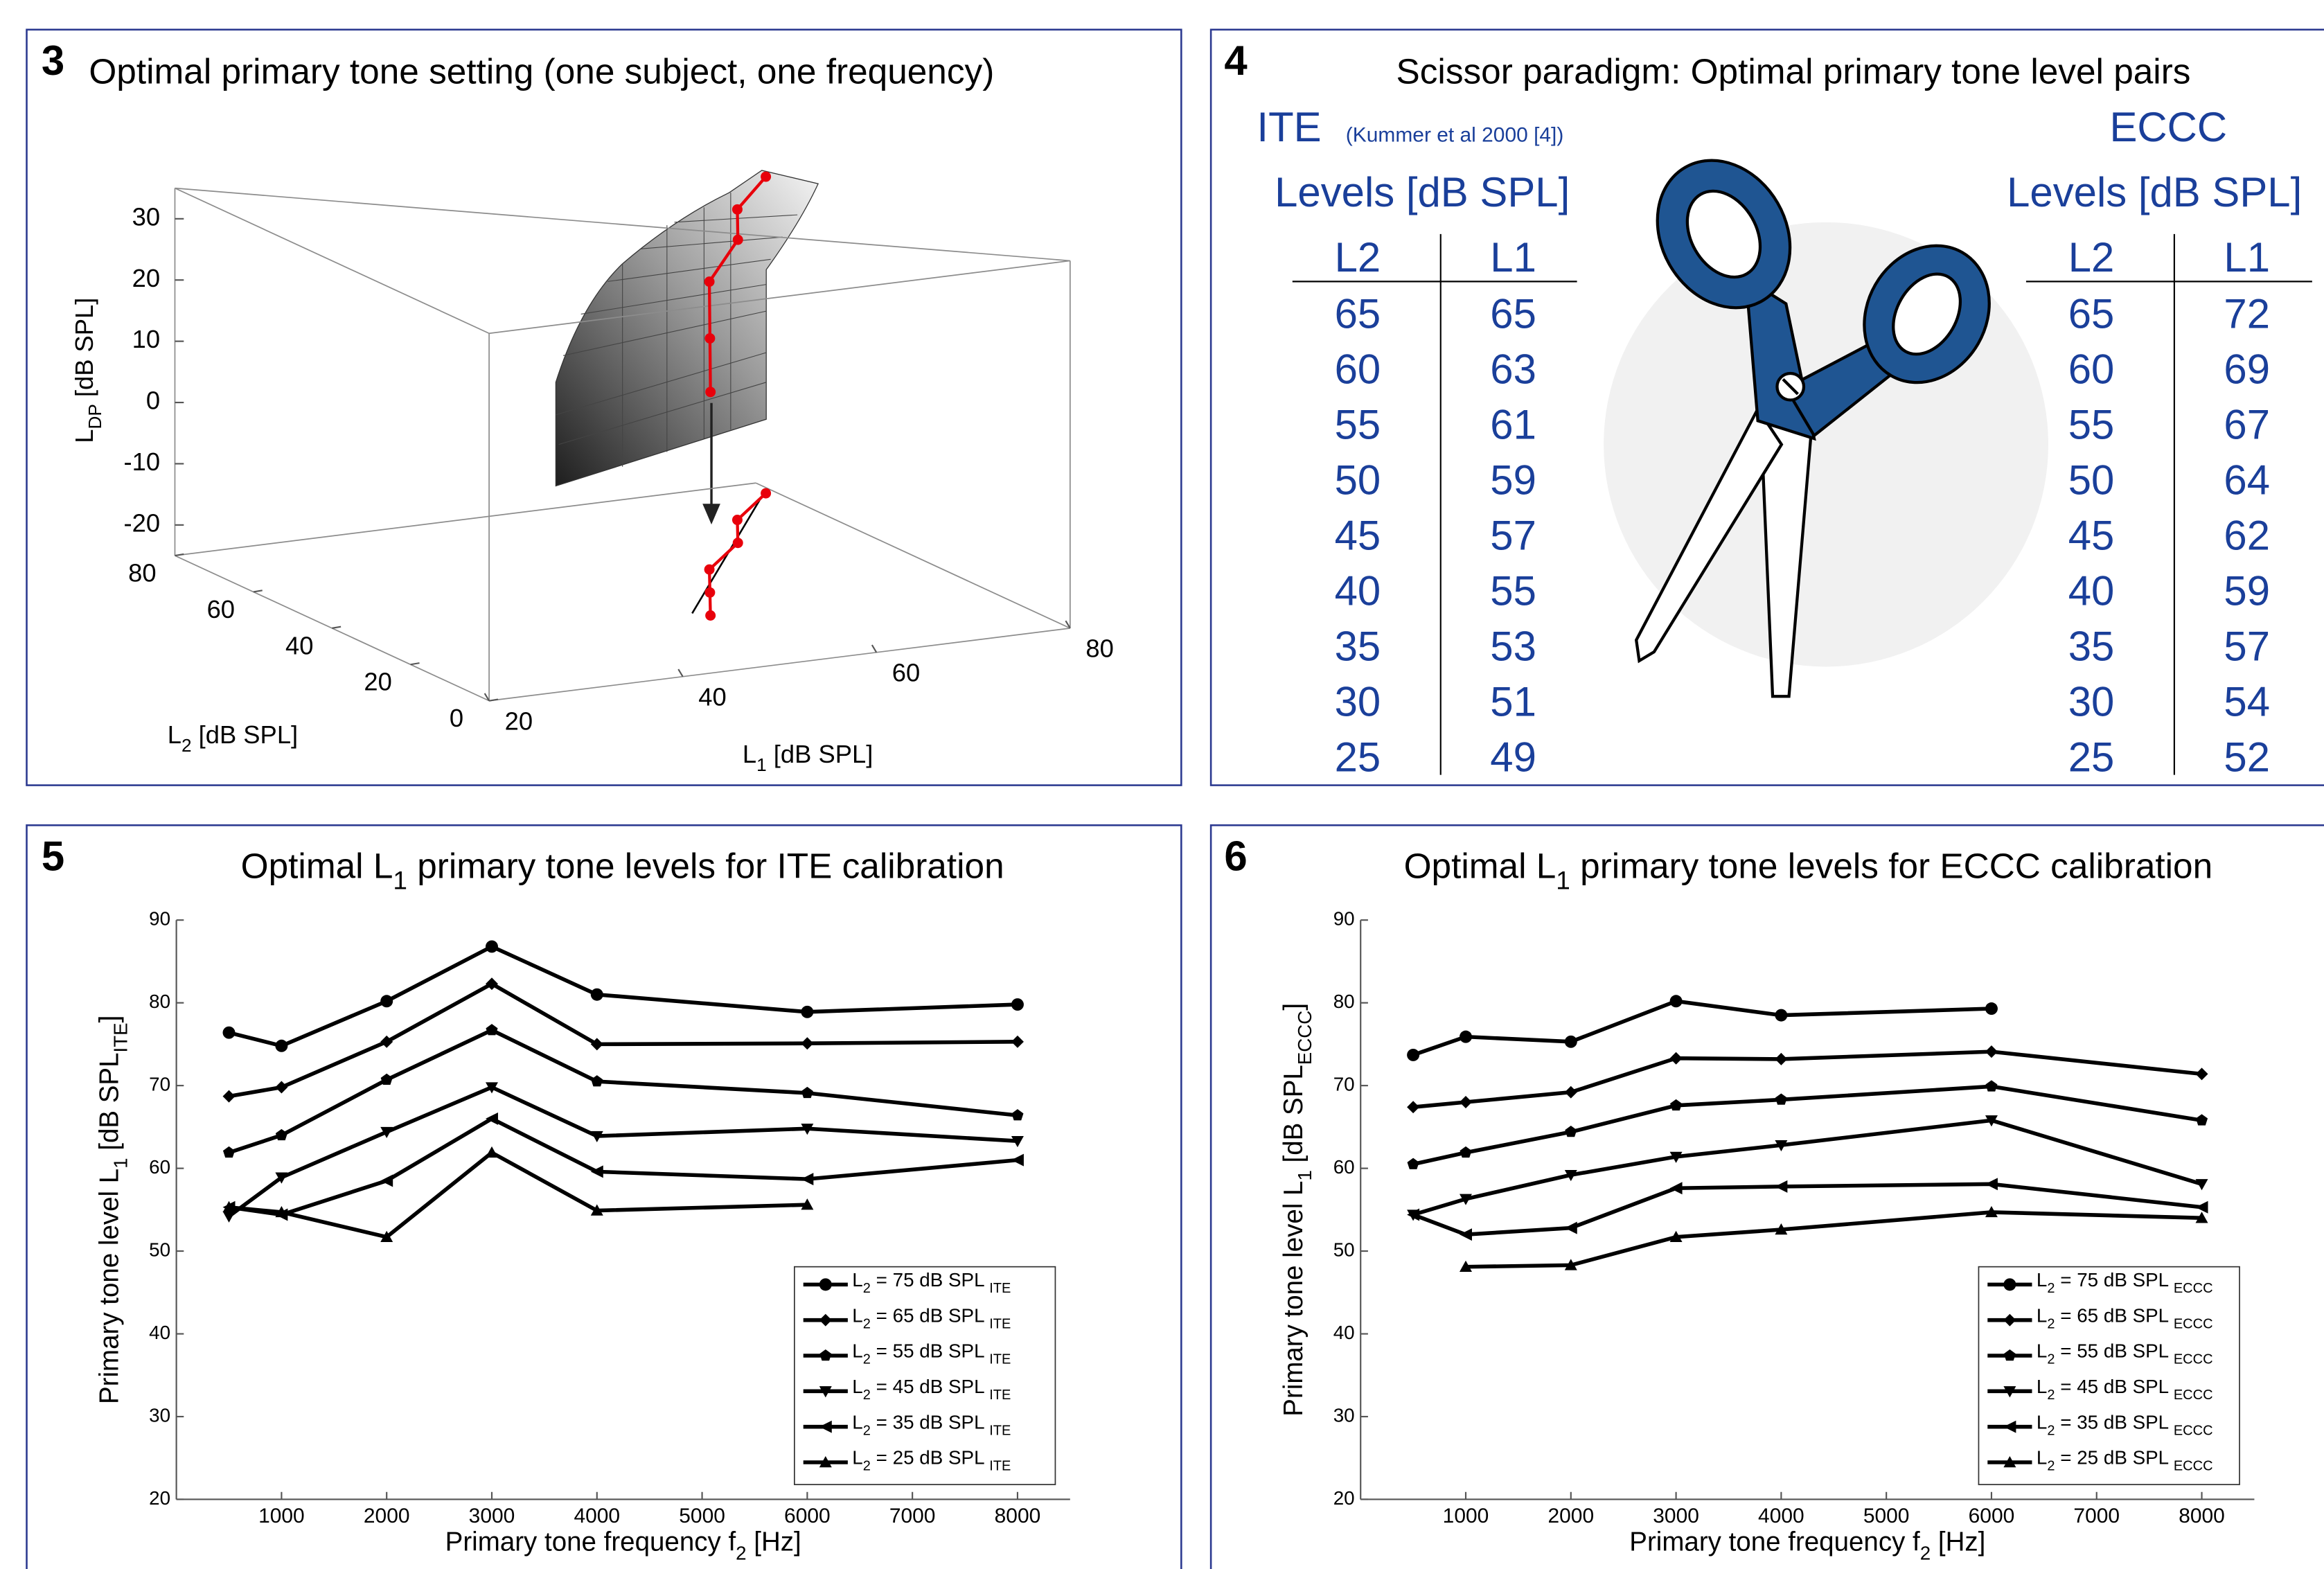  I want to click on panel-number: 4, so click(1235, 61).